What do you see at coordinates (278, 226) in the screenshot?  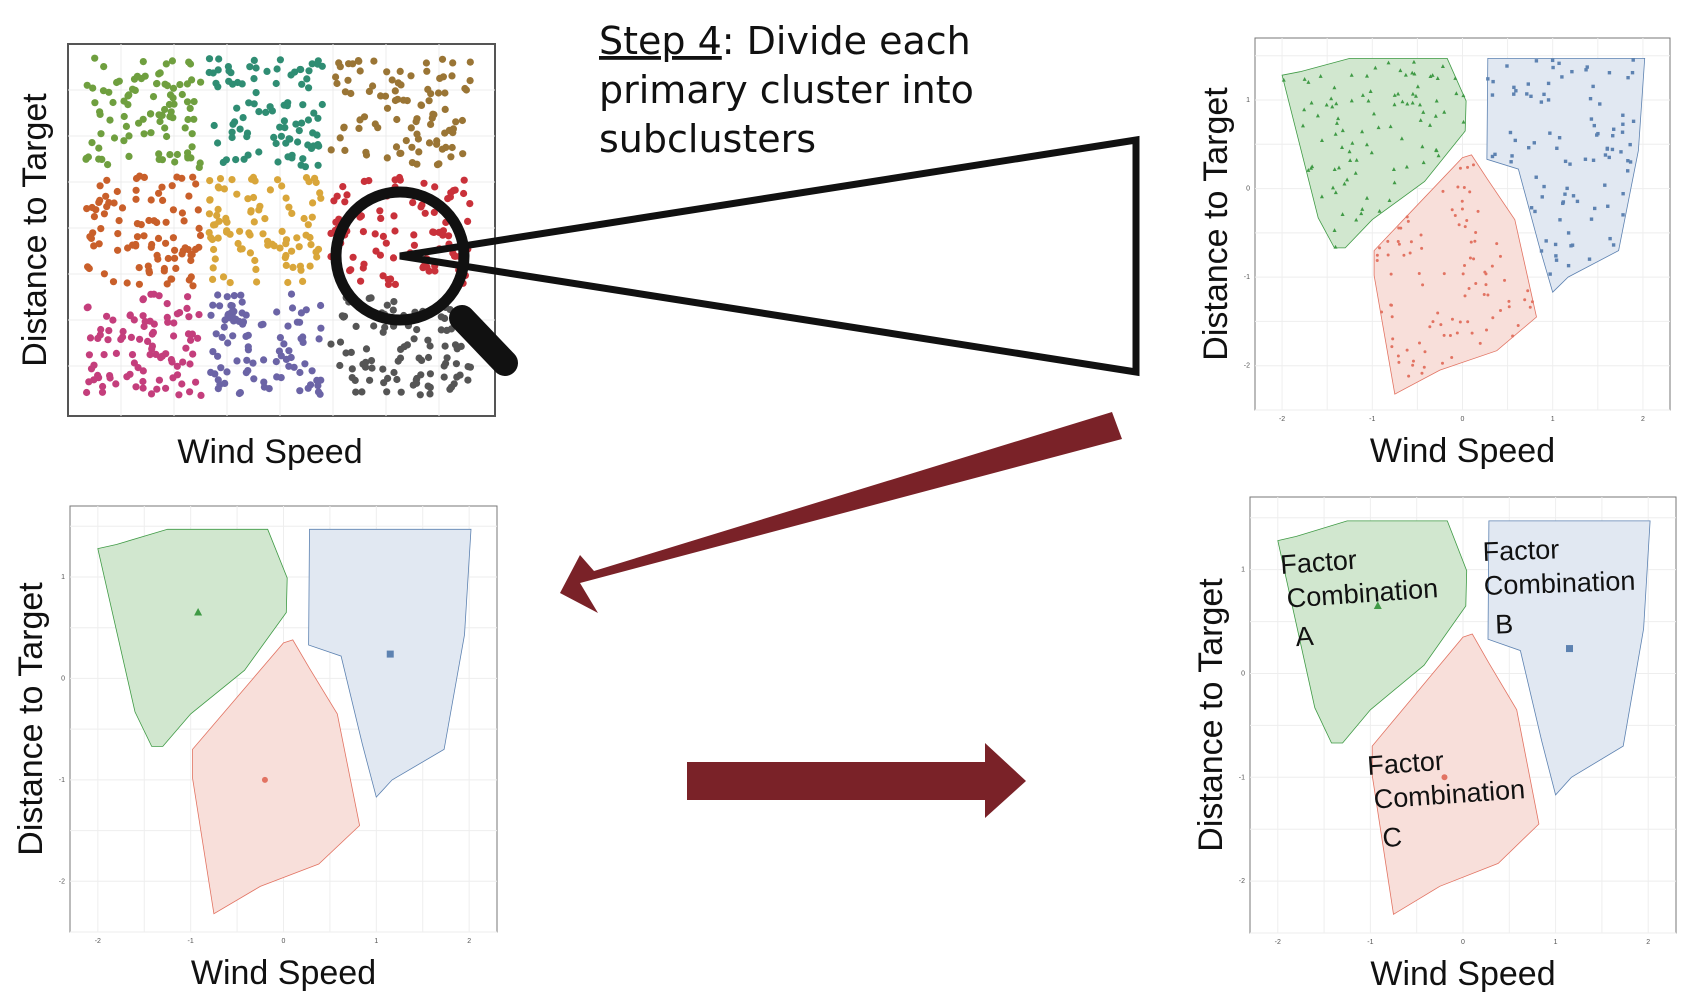 I see `primary-cluster-points` at bounding box center [278, 226].